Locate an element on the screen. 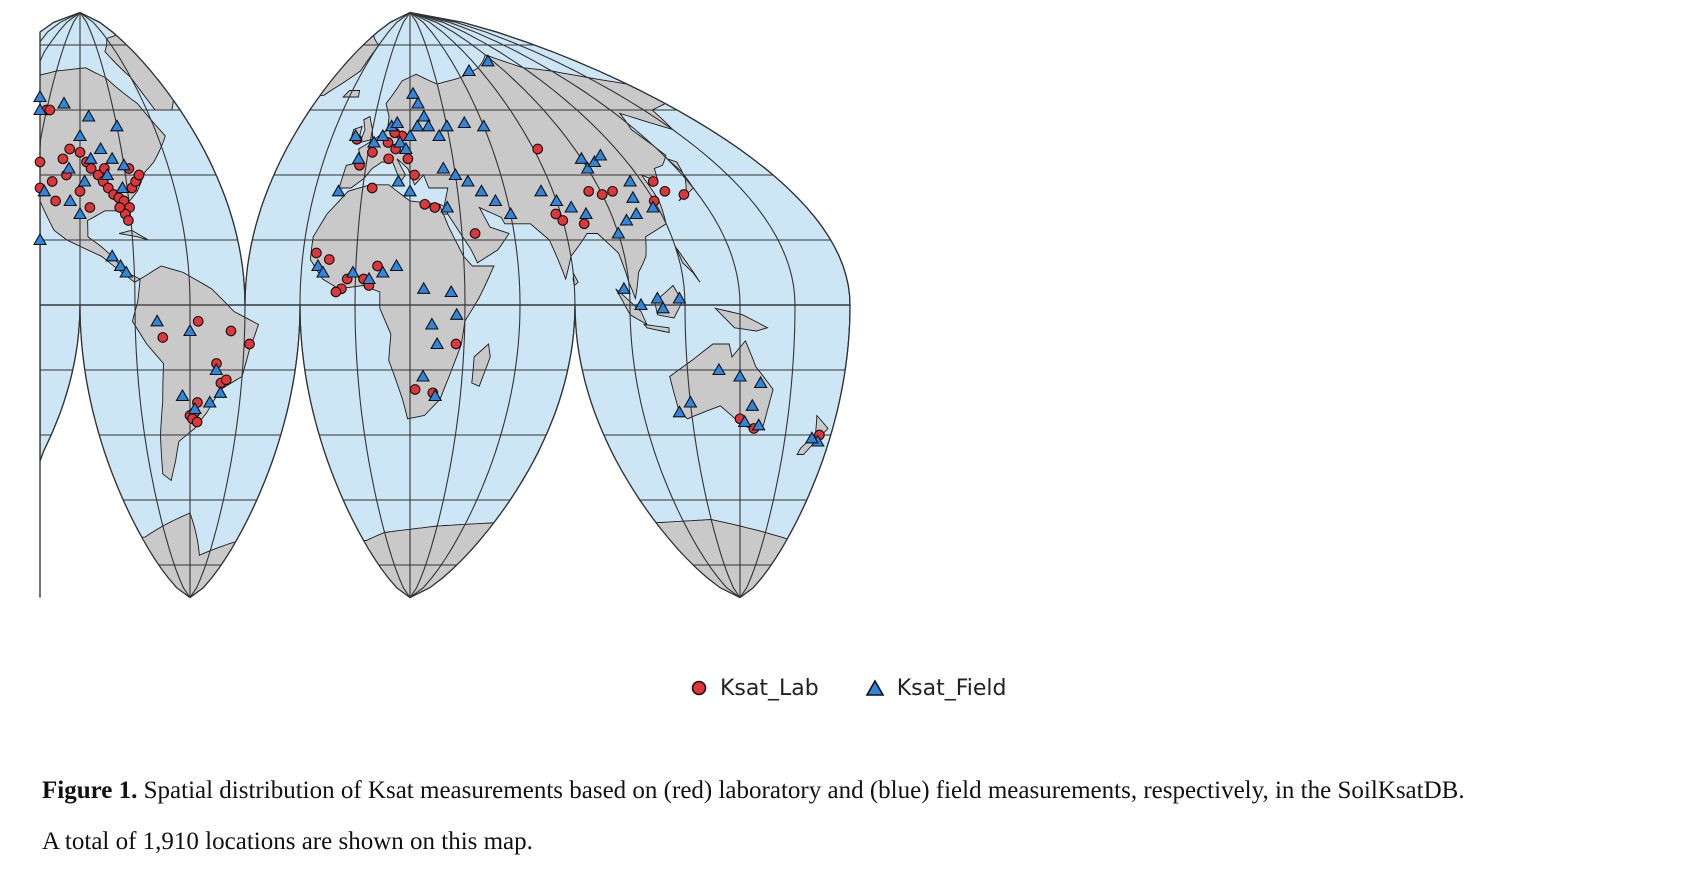 This screenshot has width=1693, height=879. land-south-america is located at coordinates (195, 373).